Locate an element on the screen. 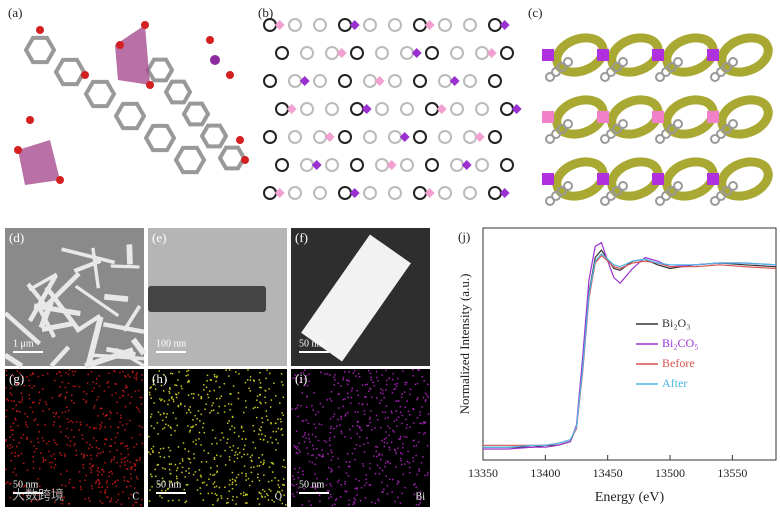  x-tick-label: 13500 is located at coordinates (670, 473).